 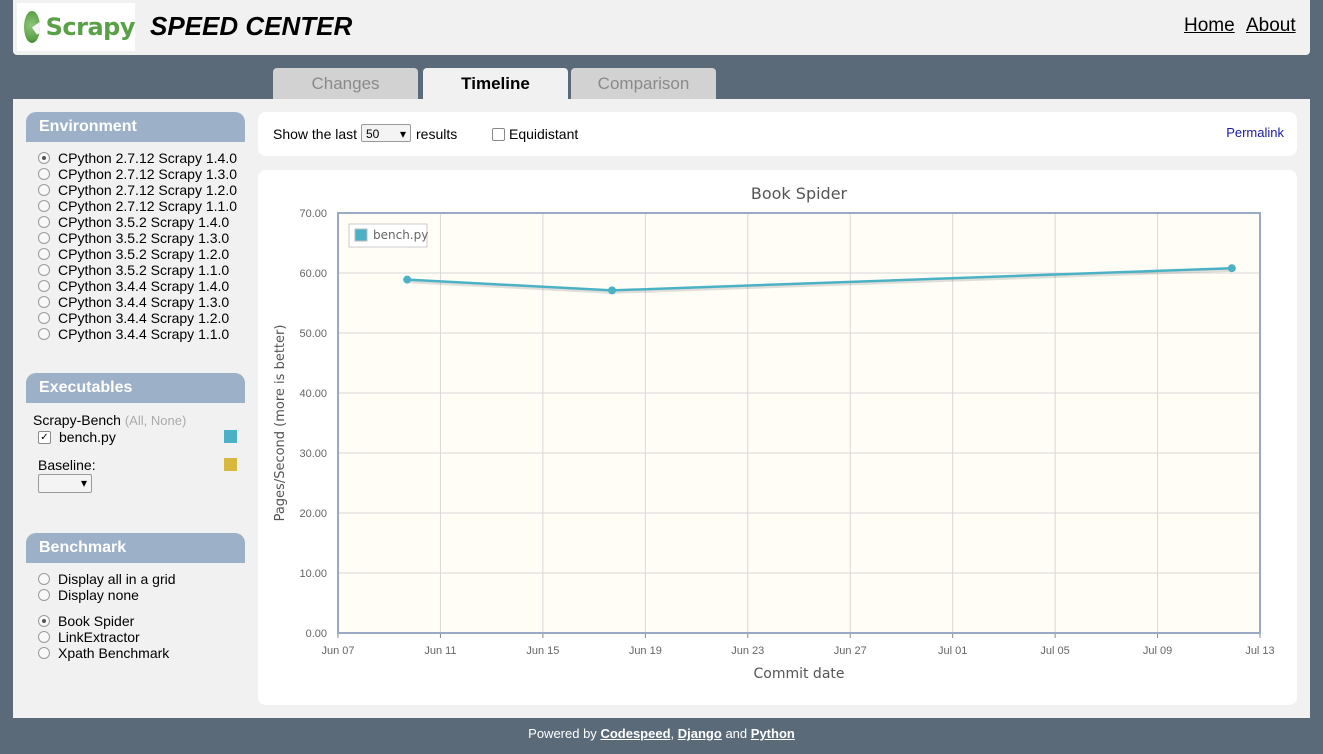 What do you see at coordinates (90, 27) in the screenshot?
I see `logo-text: Scrapy` at bounding box center [90, 27].